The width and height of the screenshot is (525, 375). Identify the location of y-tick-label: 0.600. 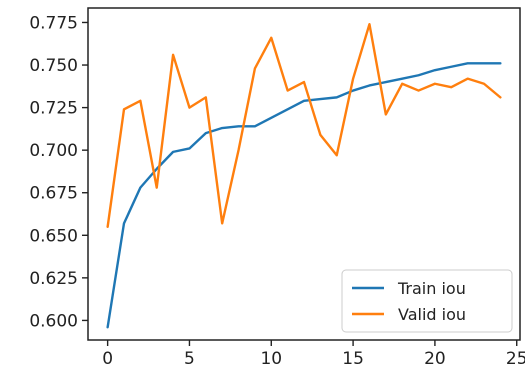
(53, 321).